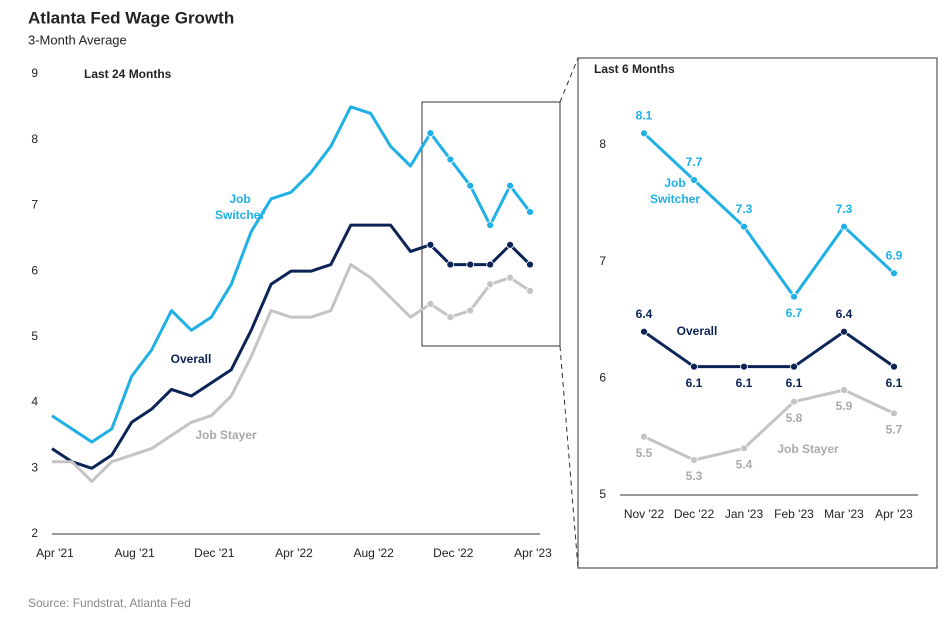 This screenshot has height=620, width=945. Describe the element at coordinates (55, 553) in the screenshot. I see `x-tick-label: Apr '21` at that location.